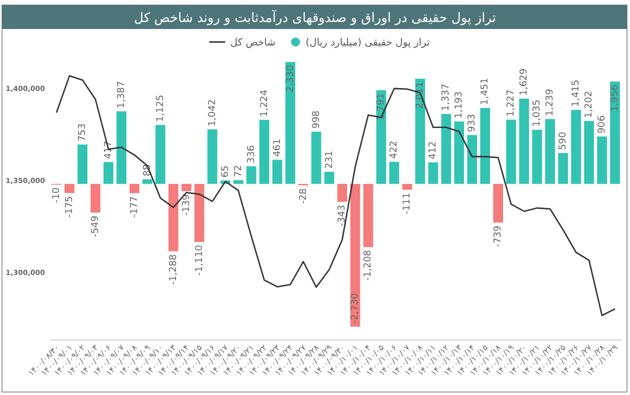 This screenshot has height=395, width=630. Describe the element at coordinates (485, 91) in the screenshot. I see `data-label: 1,451` at that location.